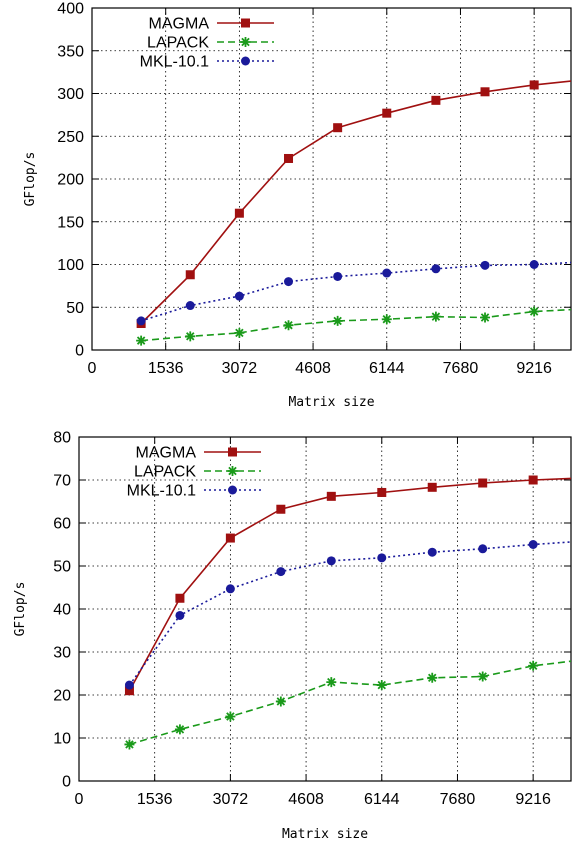 The image size is (573, 846). Describe the element at coordinates (70, 94) in the screenshot. I see `y-tick-label: 300` at that location.